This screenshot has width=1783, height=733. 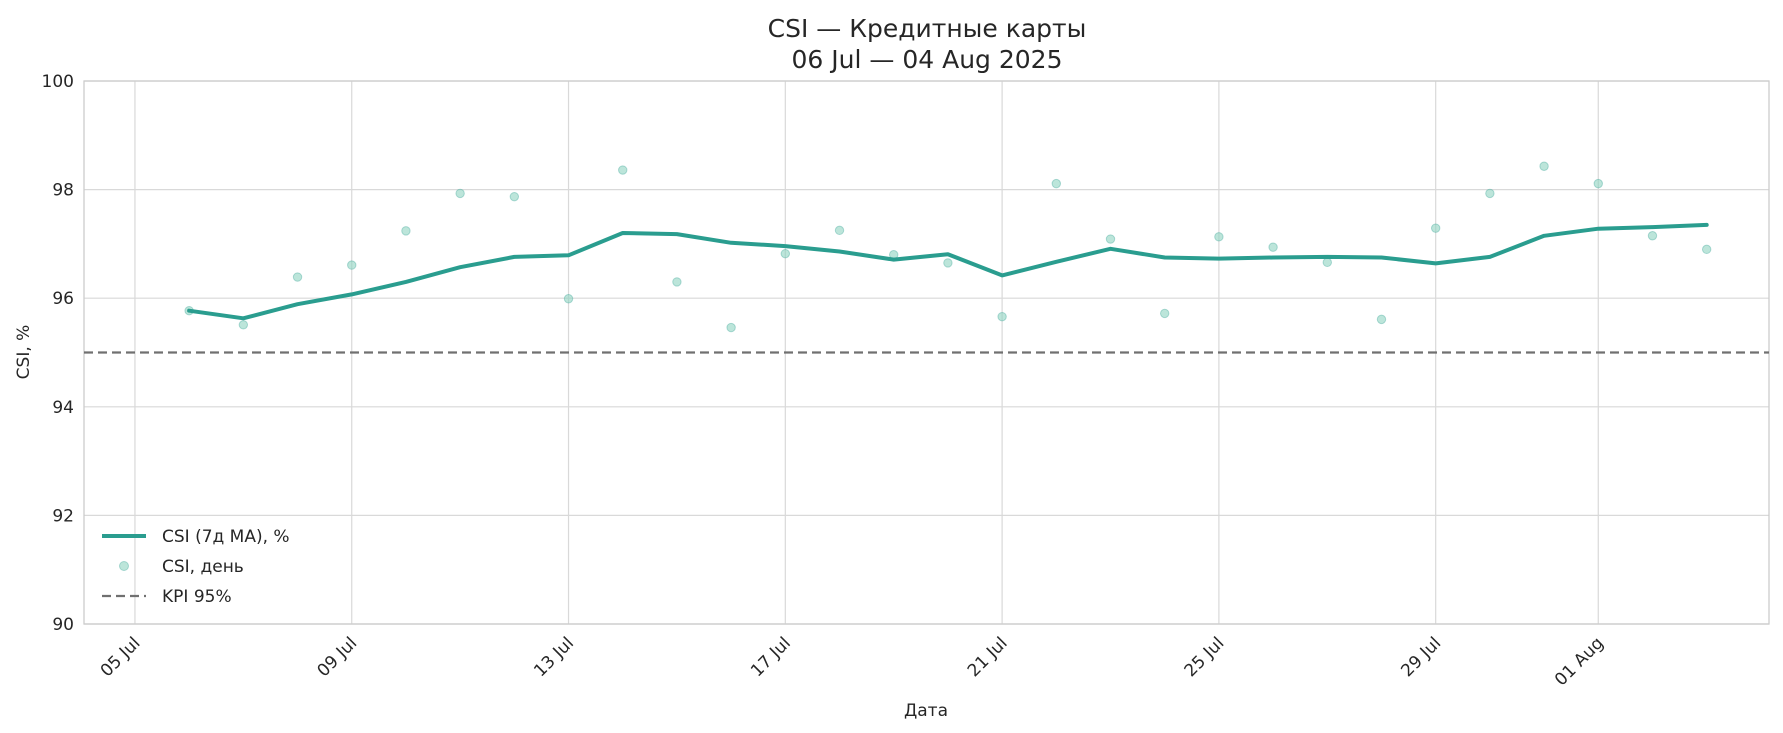 What do you see at coordinates (927, 59) in the screenshot?
I see `chart-subtitle: 06 Jul — 04 Aug 2025` at bounding box center [927, 59].